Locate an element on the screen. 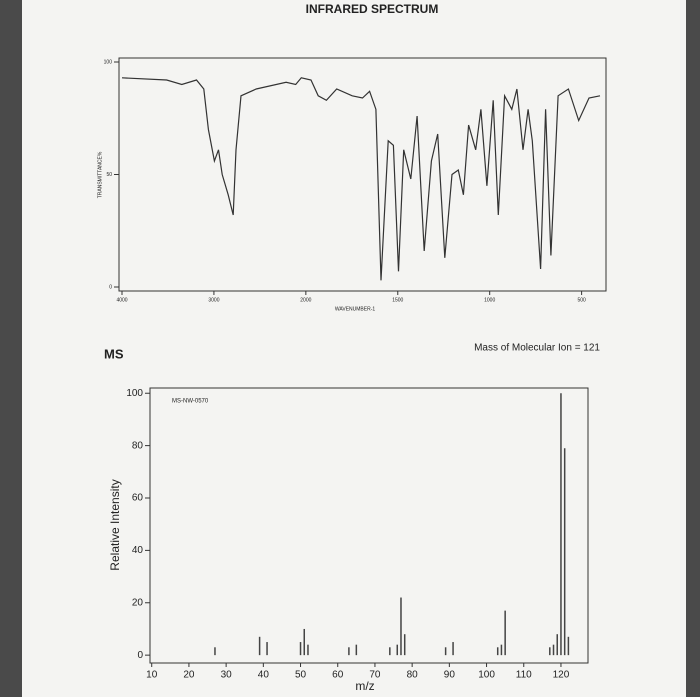 Image resolution: width=700 pixels, height=697 pixels. x-tick-label: 120 is located at coordinates (561, 675).